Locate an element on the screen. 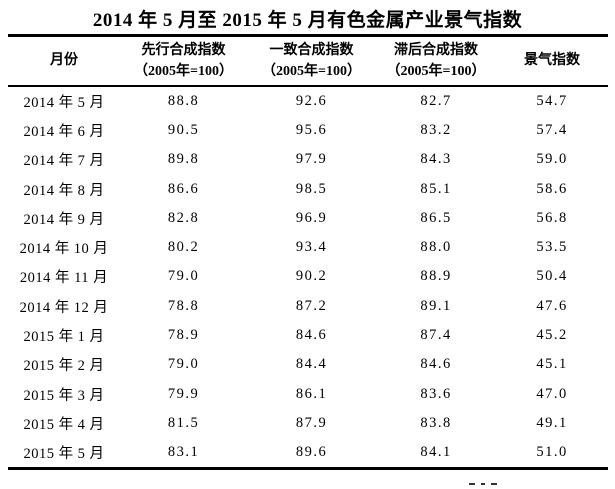 Image resolution: width=615 pixels, height=489 pixels. lagging-index-cell: 84.1 is located at coordinates (436, 452).